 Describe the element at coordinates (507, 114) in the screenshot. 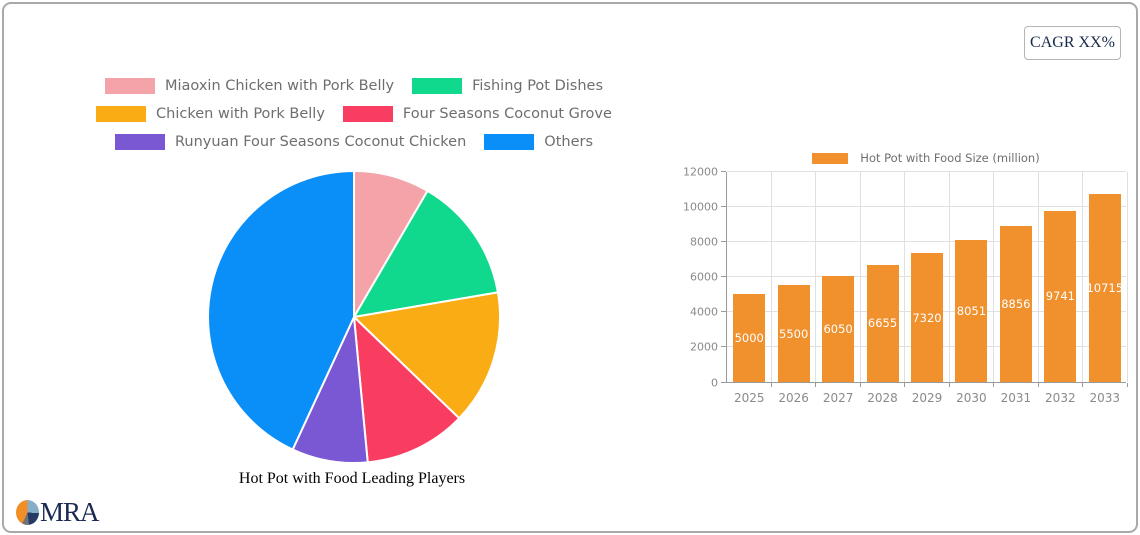

I see `legend-label: Four Seasons Coconut Grove` at that location.